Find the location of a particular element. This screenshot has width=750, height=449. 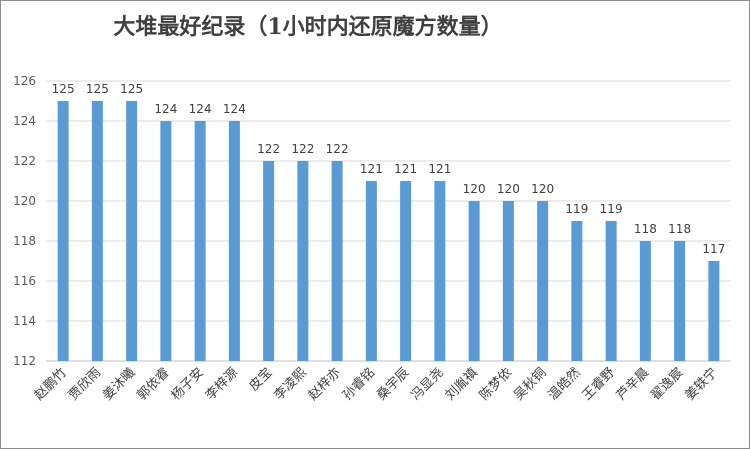

y-tick-label: 112 is located at coordinates (24, 361).